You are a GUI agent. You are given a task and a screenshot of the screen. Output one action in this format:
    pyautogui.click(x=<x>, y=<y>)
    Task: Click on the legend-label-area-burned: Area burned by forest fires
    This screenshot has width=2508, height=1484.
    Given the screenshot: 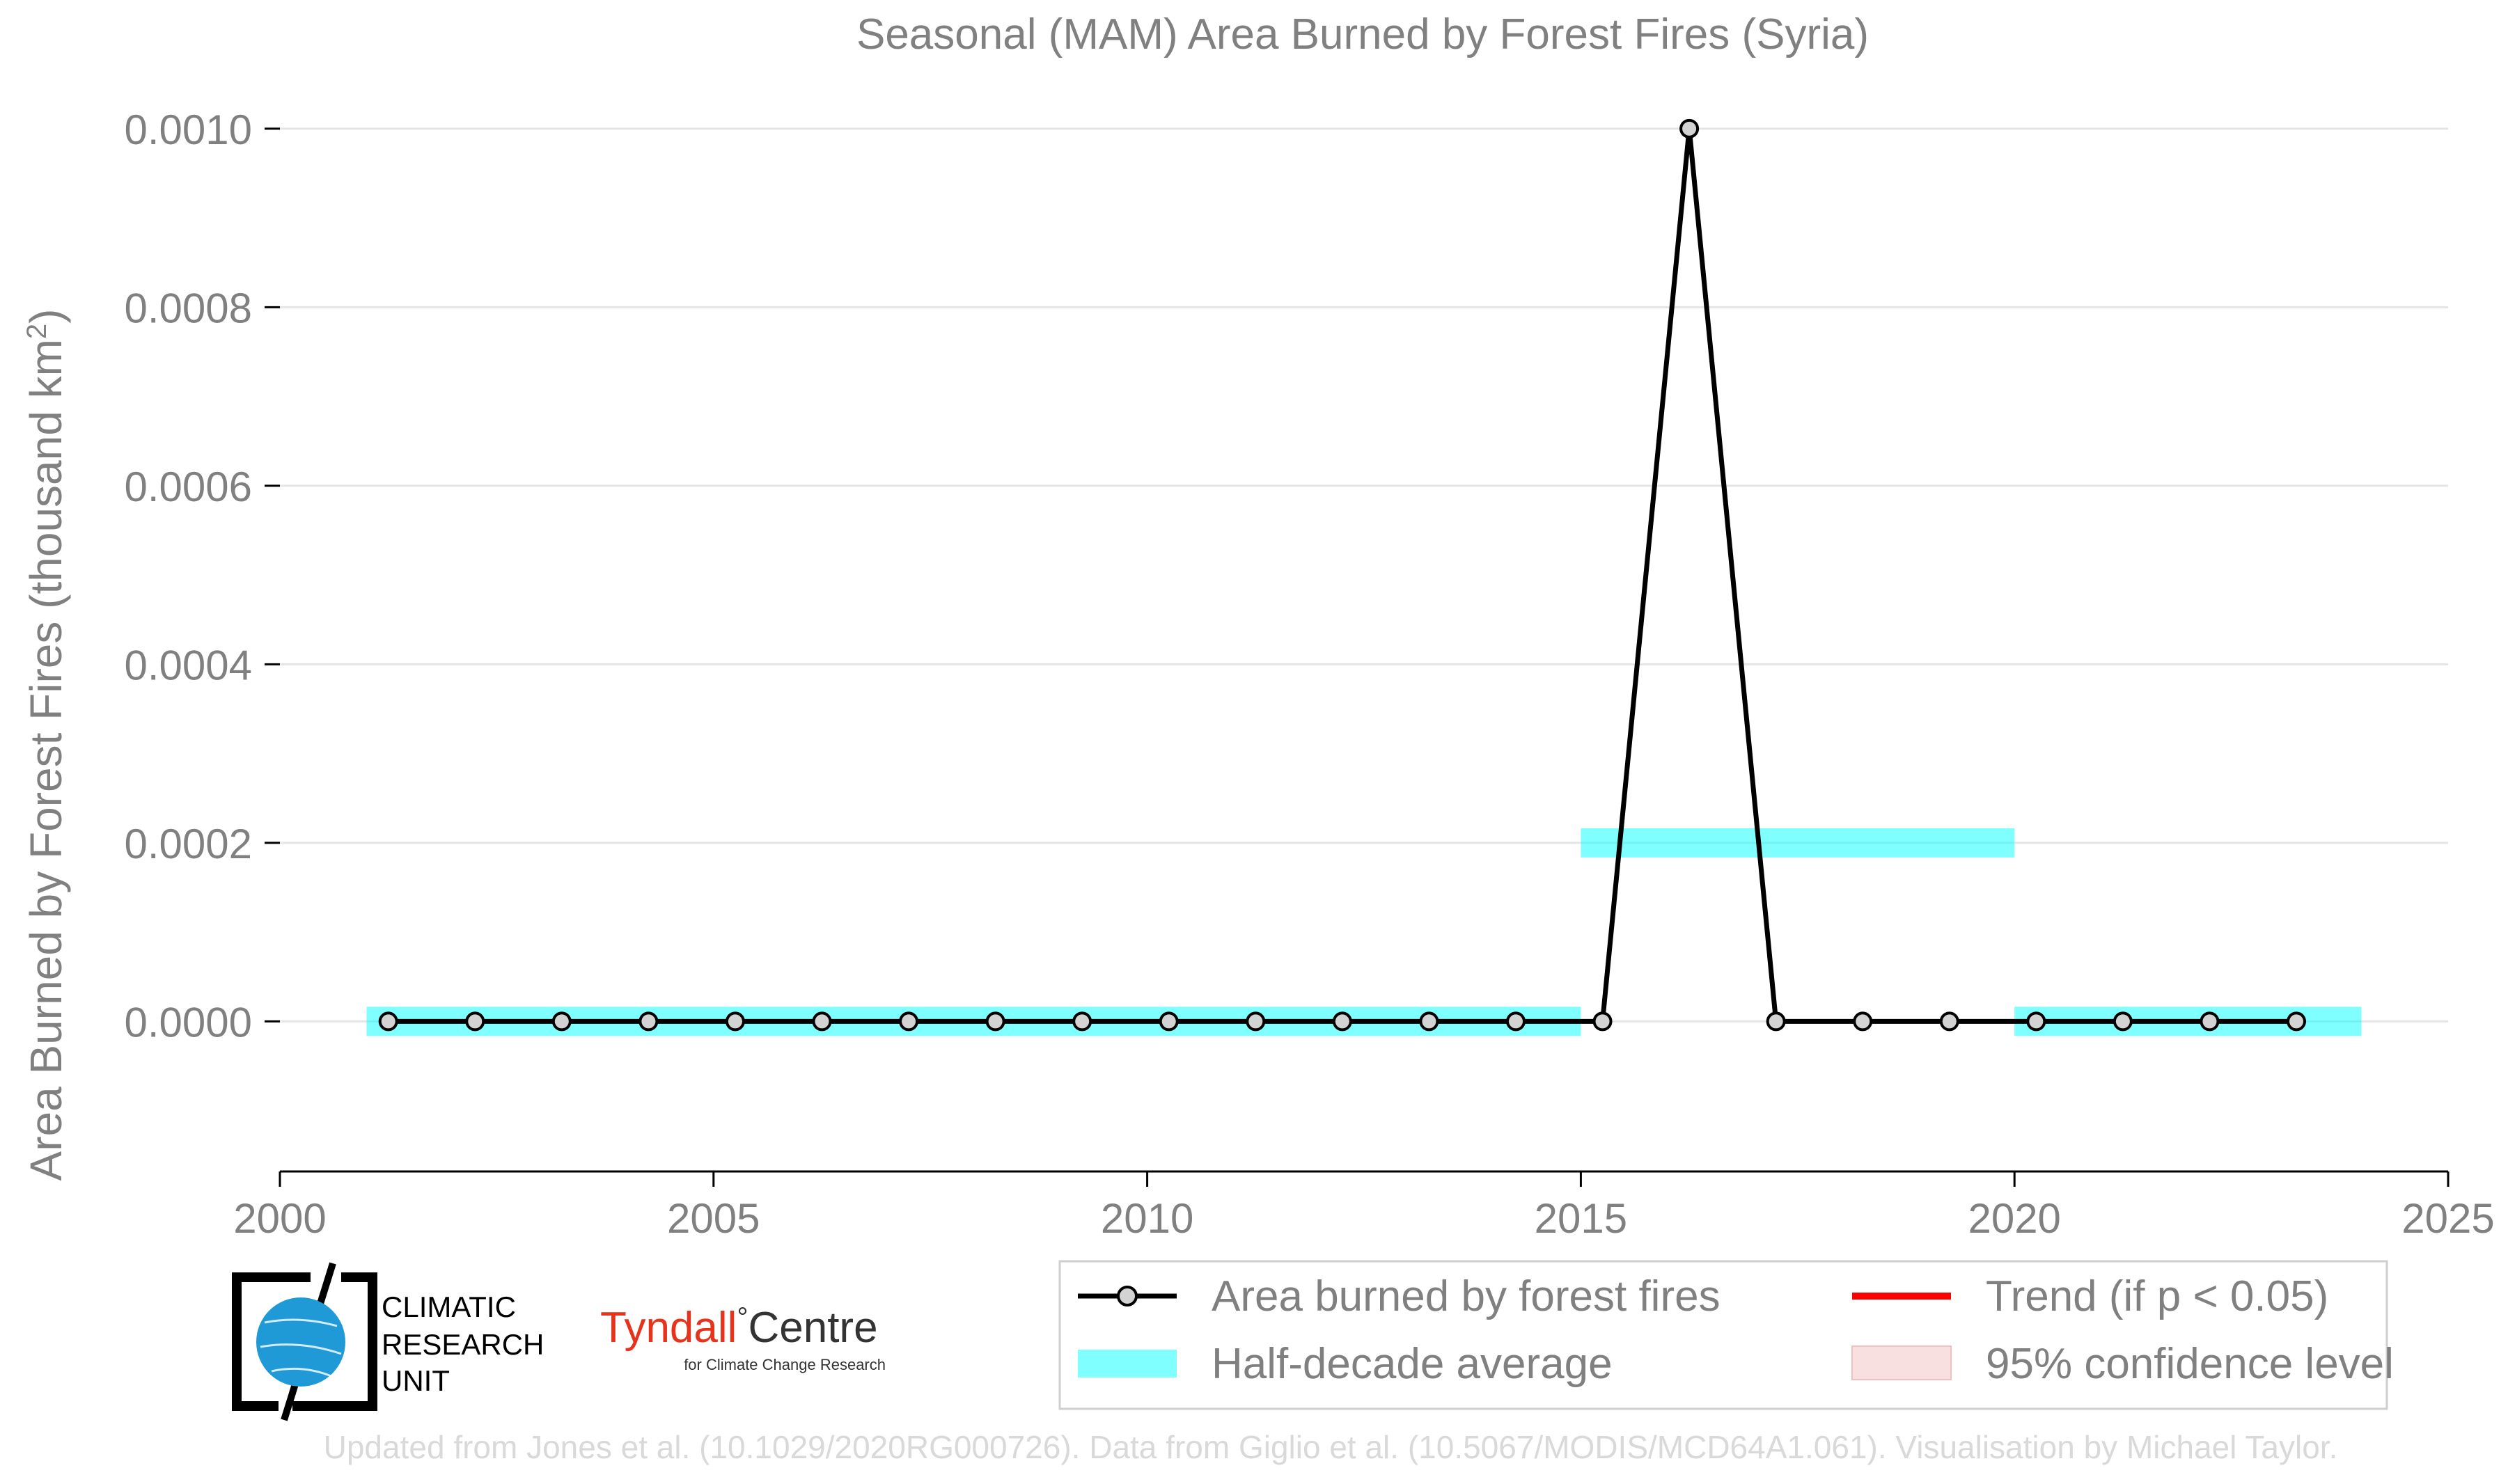 What is the action you would take?
    pyautogui.click(x=1466, y=1296)
    